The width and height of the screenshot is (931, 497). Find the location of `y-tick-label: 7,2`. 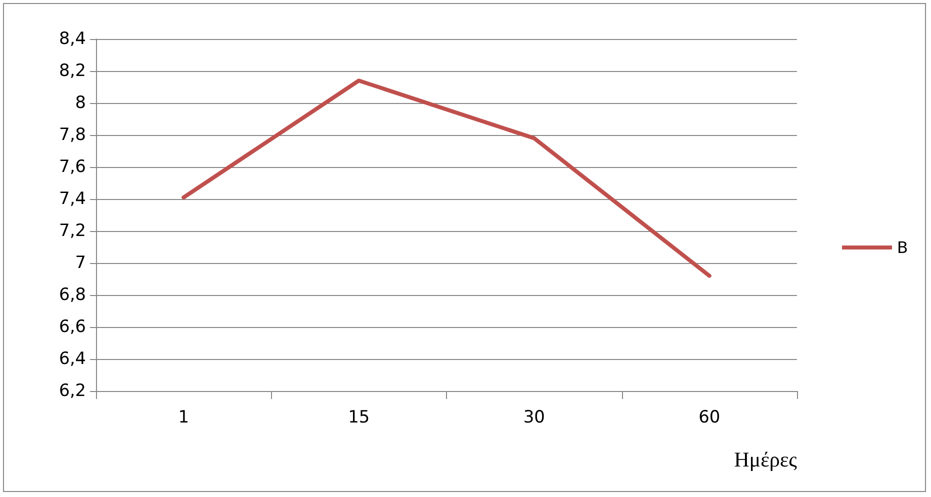

y-tick-label: 7,2 is located at coordinates (72, 231).